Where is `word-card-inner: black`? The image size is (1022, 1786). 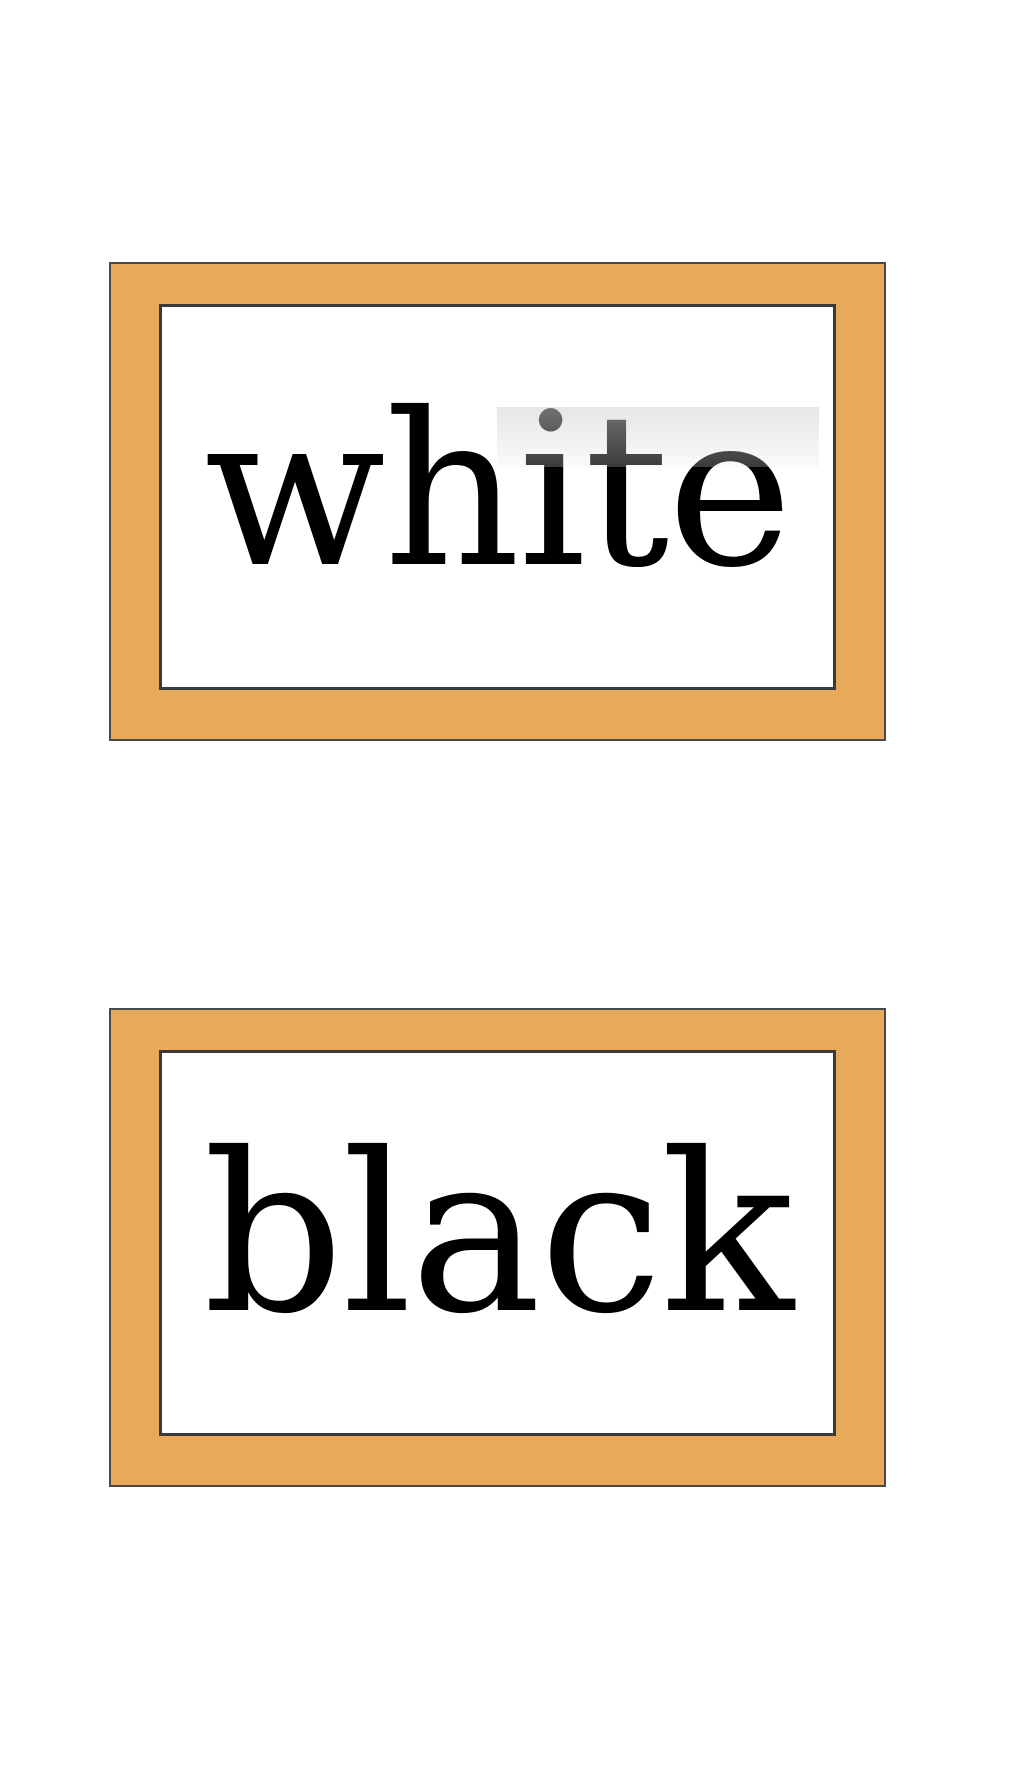 word-card-inner: black is located at coordinates (497, 1243).